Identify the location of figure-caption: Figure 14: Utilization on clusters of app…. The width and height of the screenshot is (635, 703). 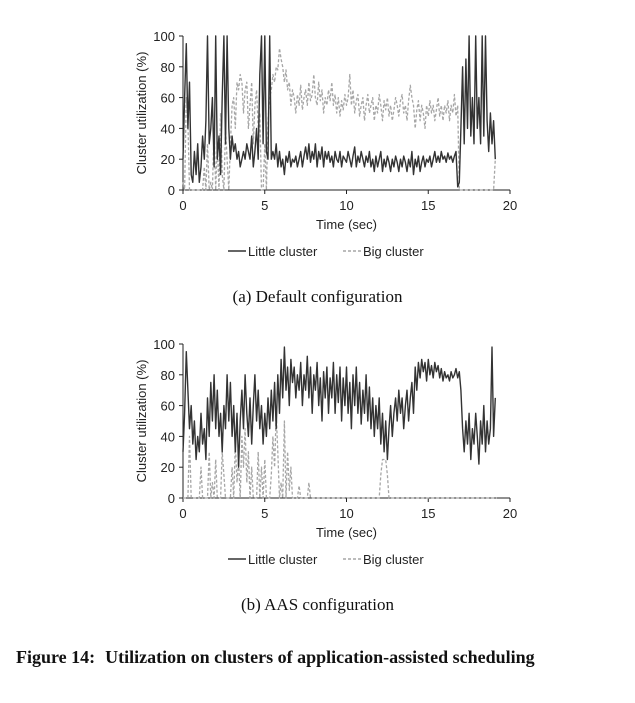
(322, 657).